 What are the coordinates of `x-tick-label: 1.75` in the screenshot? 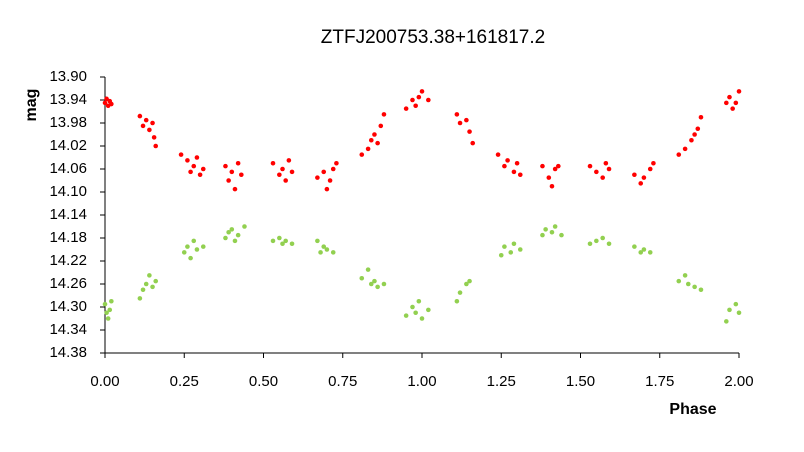 It's located at (659, 381).